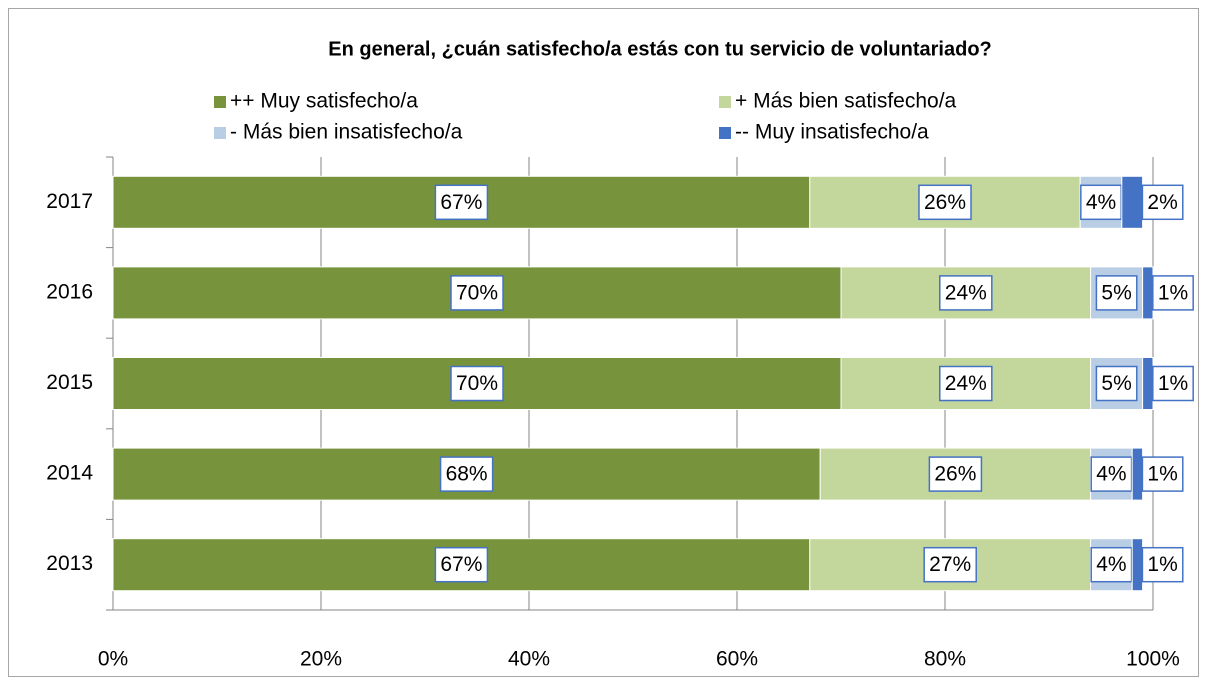 Image resolution: width=1209 pixels, height=682 pixels. What do you see at coordinates (113, 659) in the screenshot?
I see `x-tick-label: 0%` at bounding box center [113, 659].